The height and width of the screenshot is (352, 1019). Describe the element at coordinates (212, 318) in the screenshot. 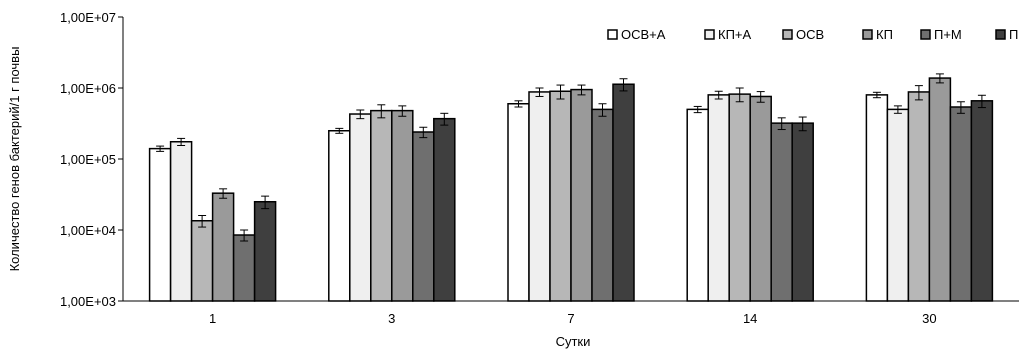

I see `x-tick-label: 1` at that location.